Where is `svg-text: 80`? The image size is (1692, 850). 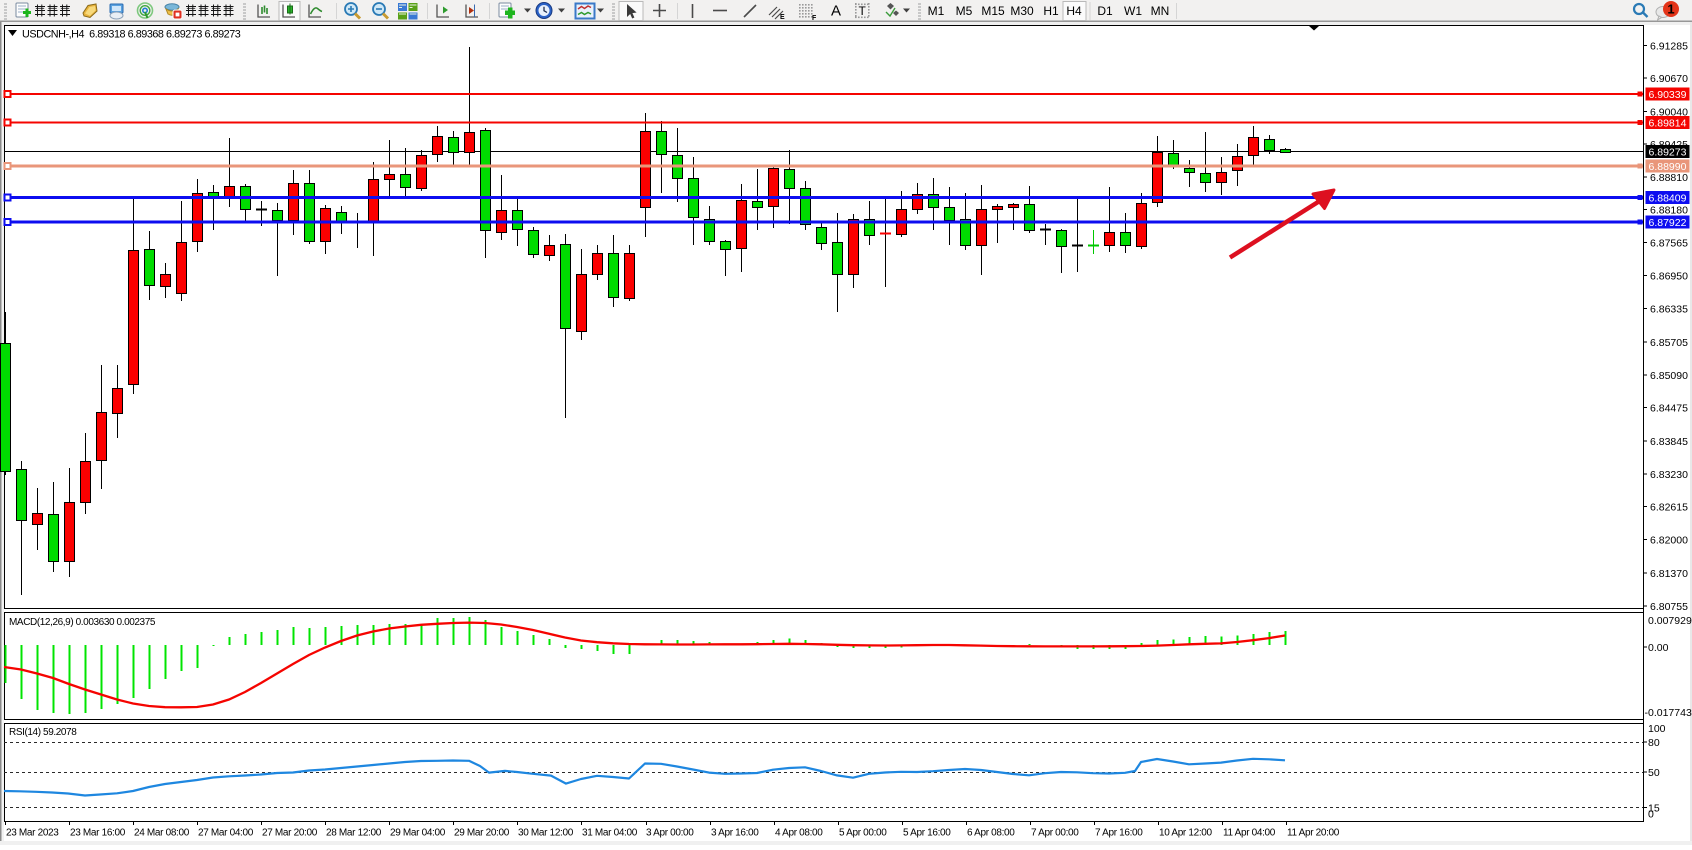
svg-text: 80 is located at coordinates (1654, 743).